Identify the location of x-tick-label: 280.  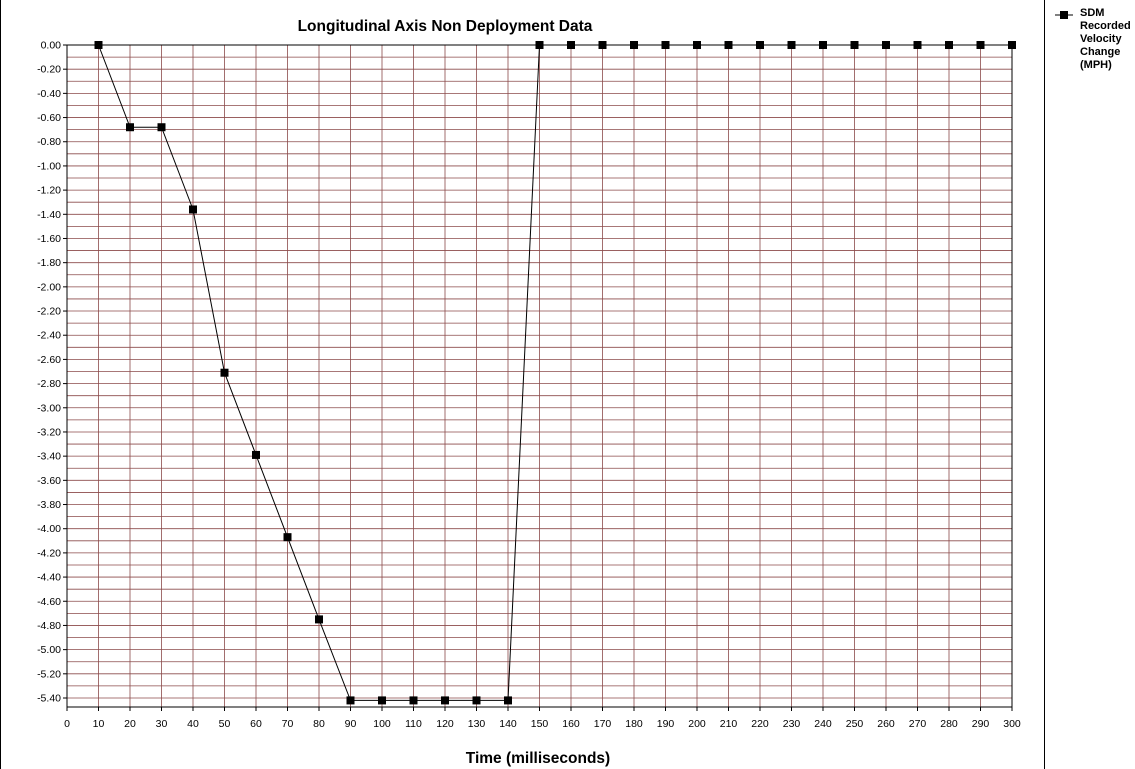
(949, 724).